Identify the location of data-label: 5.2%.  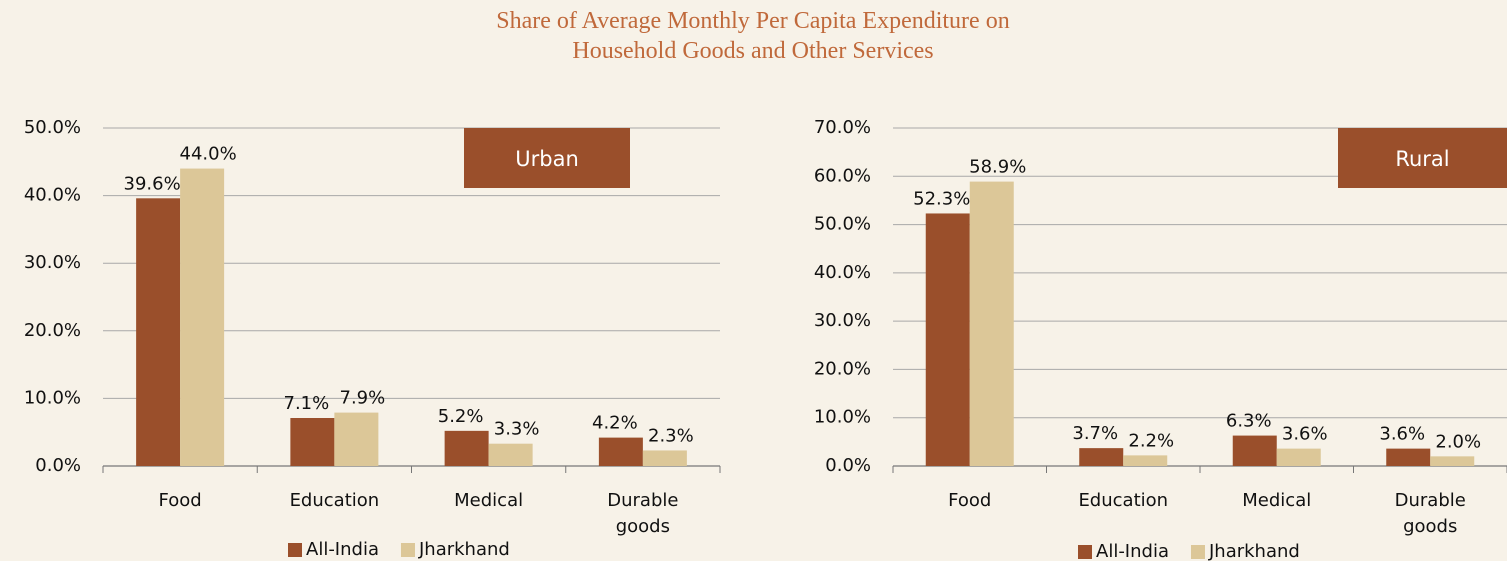
(461, 416).